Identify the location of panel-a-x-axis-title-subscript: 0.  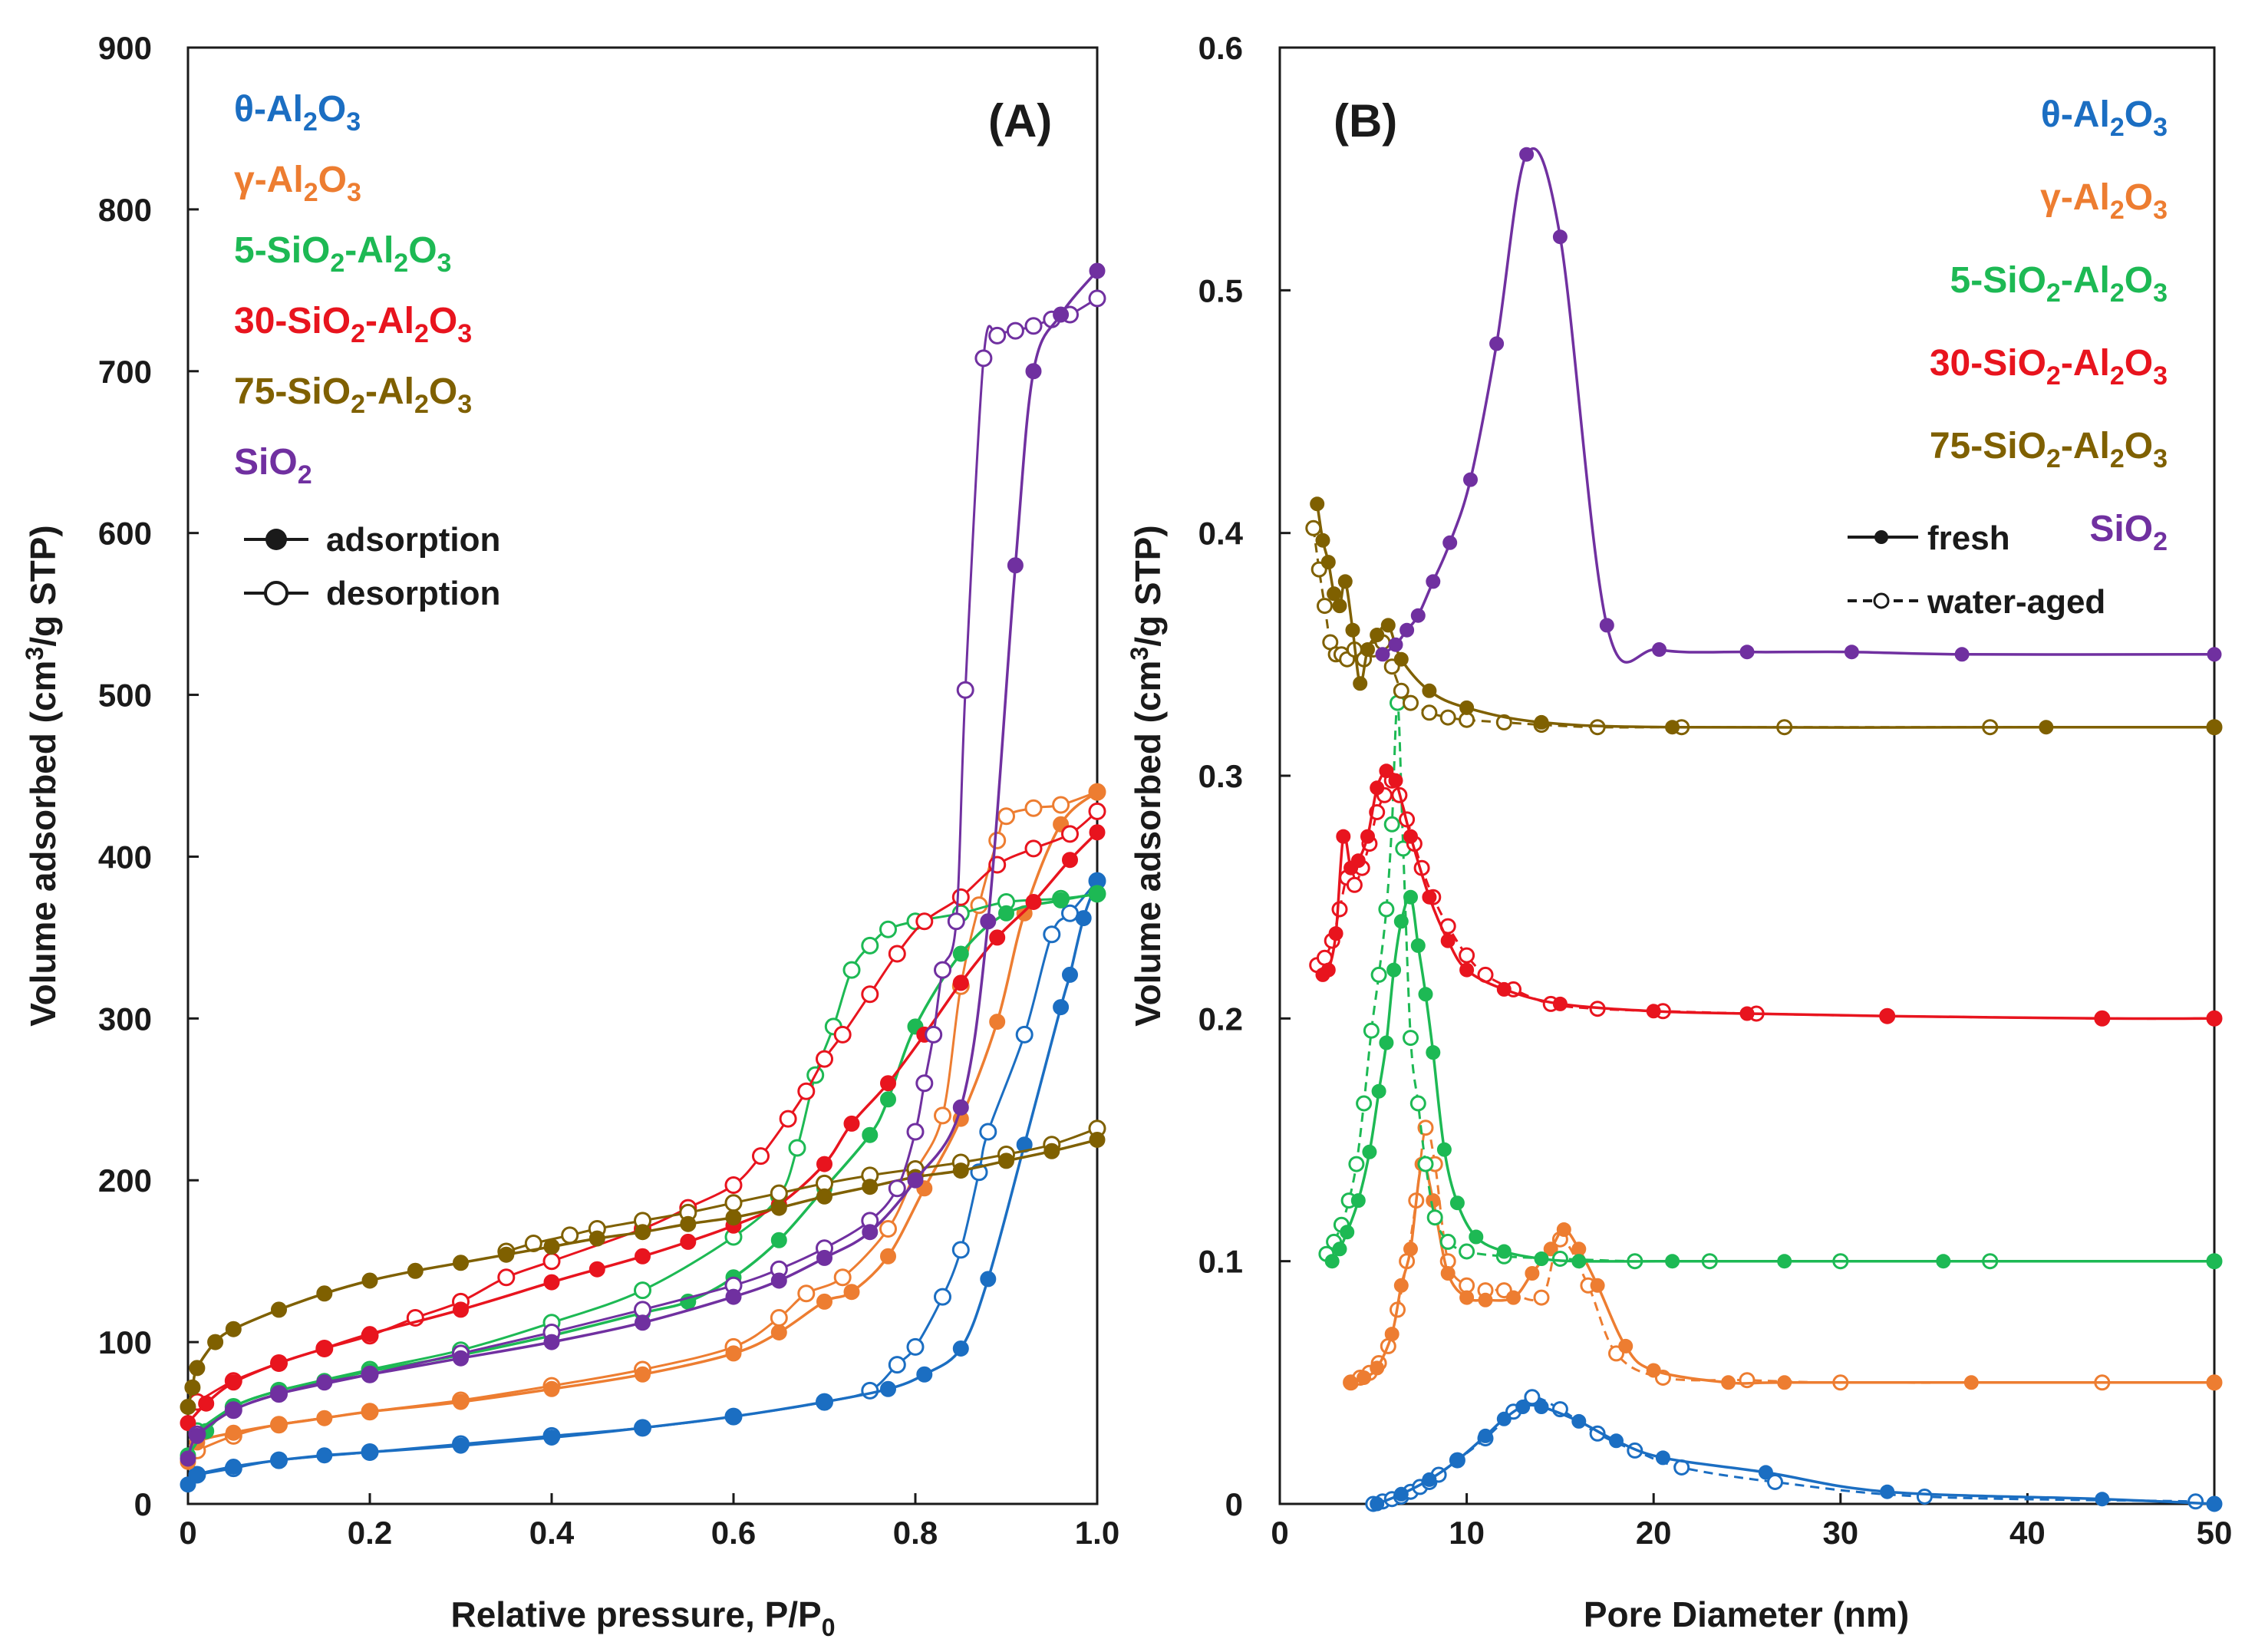
(829, 1627).